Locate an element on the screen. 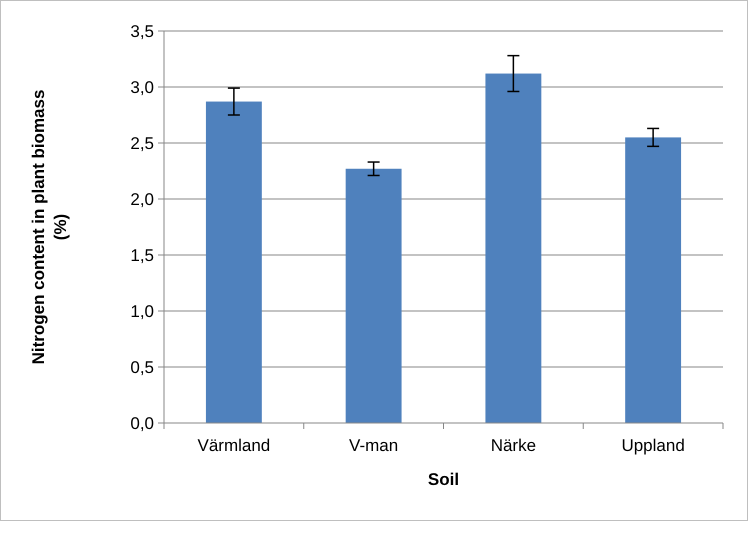 This screenshot has width=755, height=534. x-tick-label: Värmland is located at coordinates (233, 445).